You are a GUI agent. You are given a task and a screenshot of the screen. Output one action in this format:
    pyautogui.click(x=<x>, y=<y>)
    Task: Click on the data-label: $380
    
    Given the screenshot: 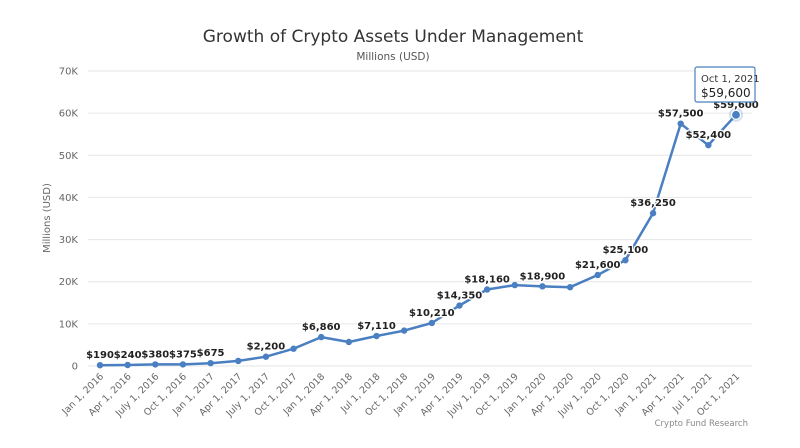 What is the action you would take?
    pyautogui.click(x=155, y=354)
    